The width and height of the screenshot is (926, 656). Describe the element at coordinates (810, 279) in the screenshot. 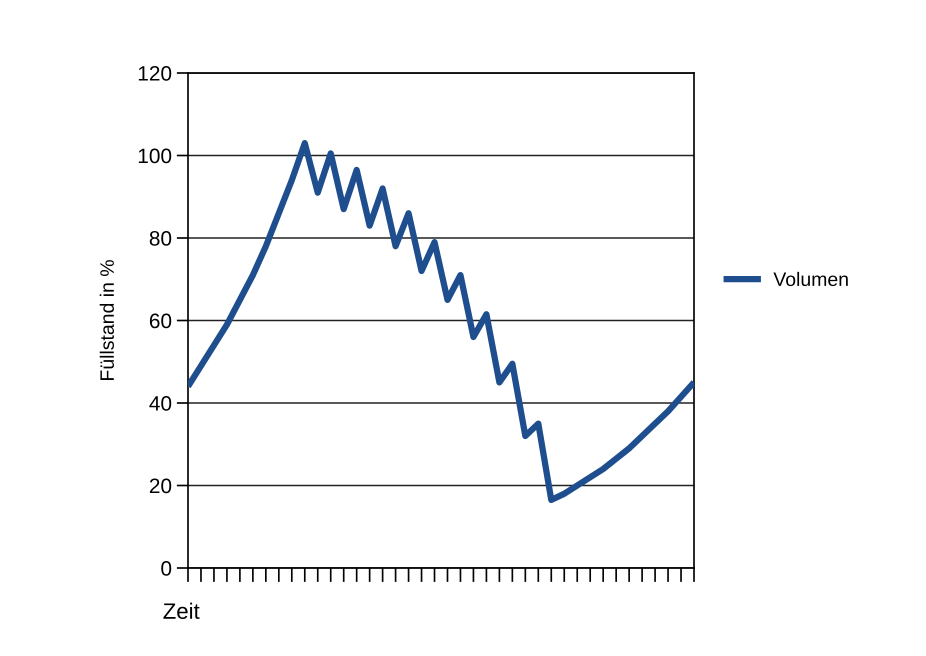

I see `legend-label: Volumen` at that location.